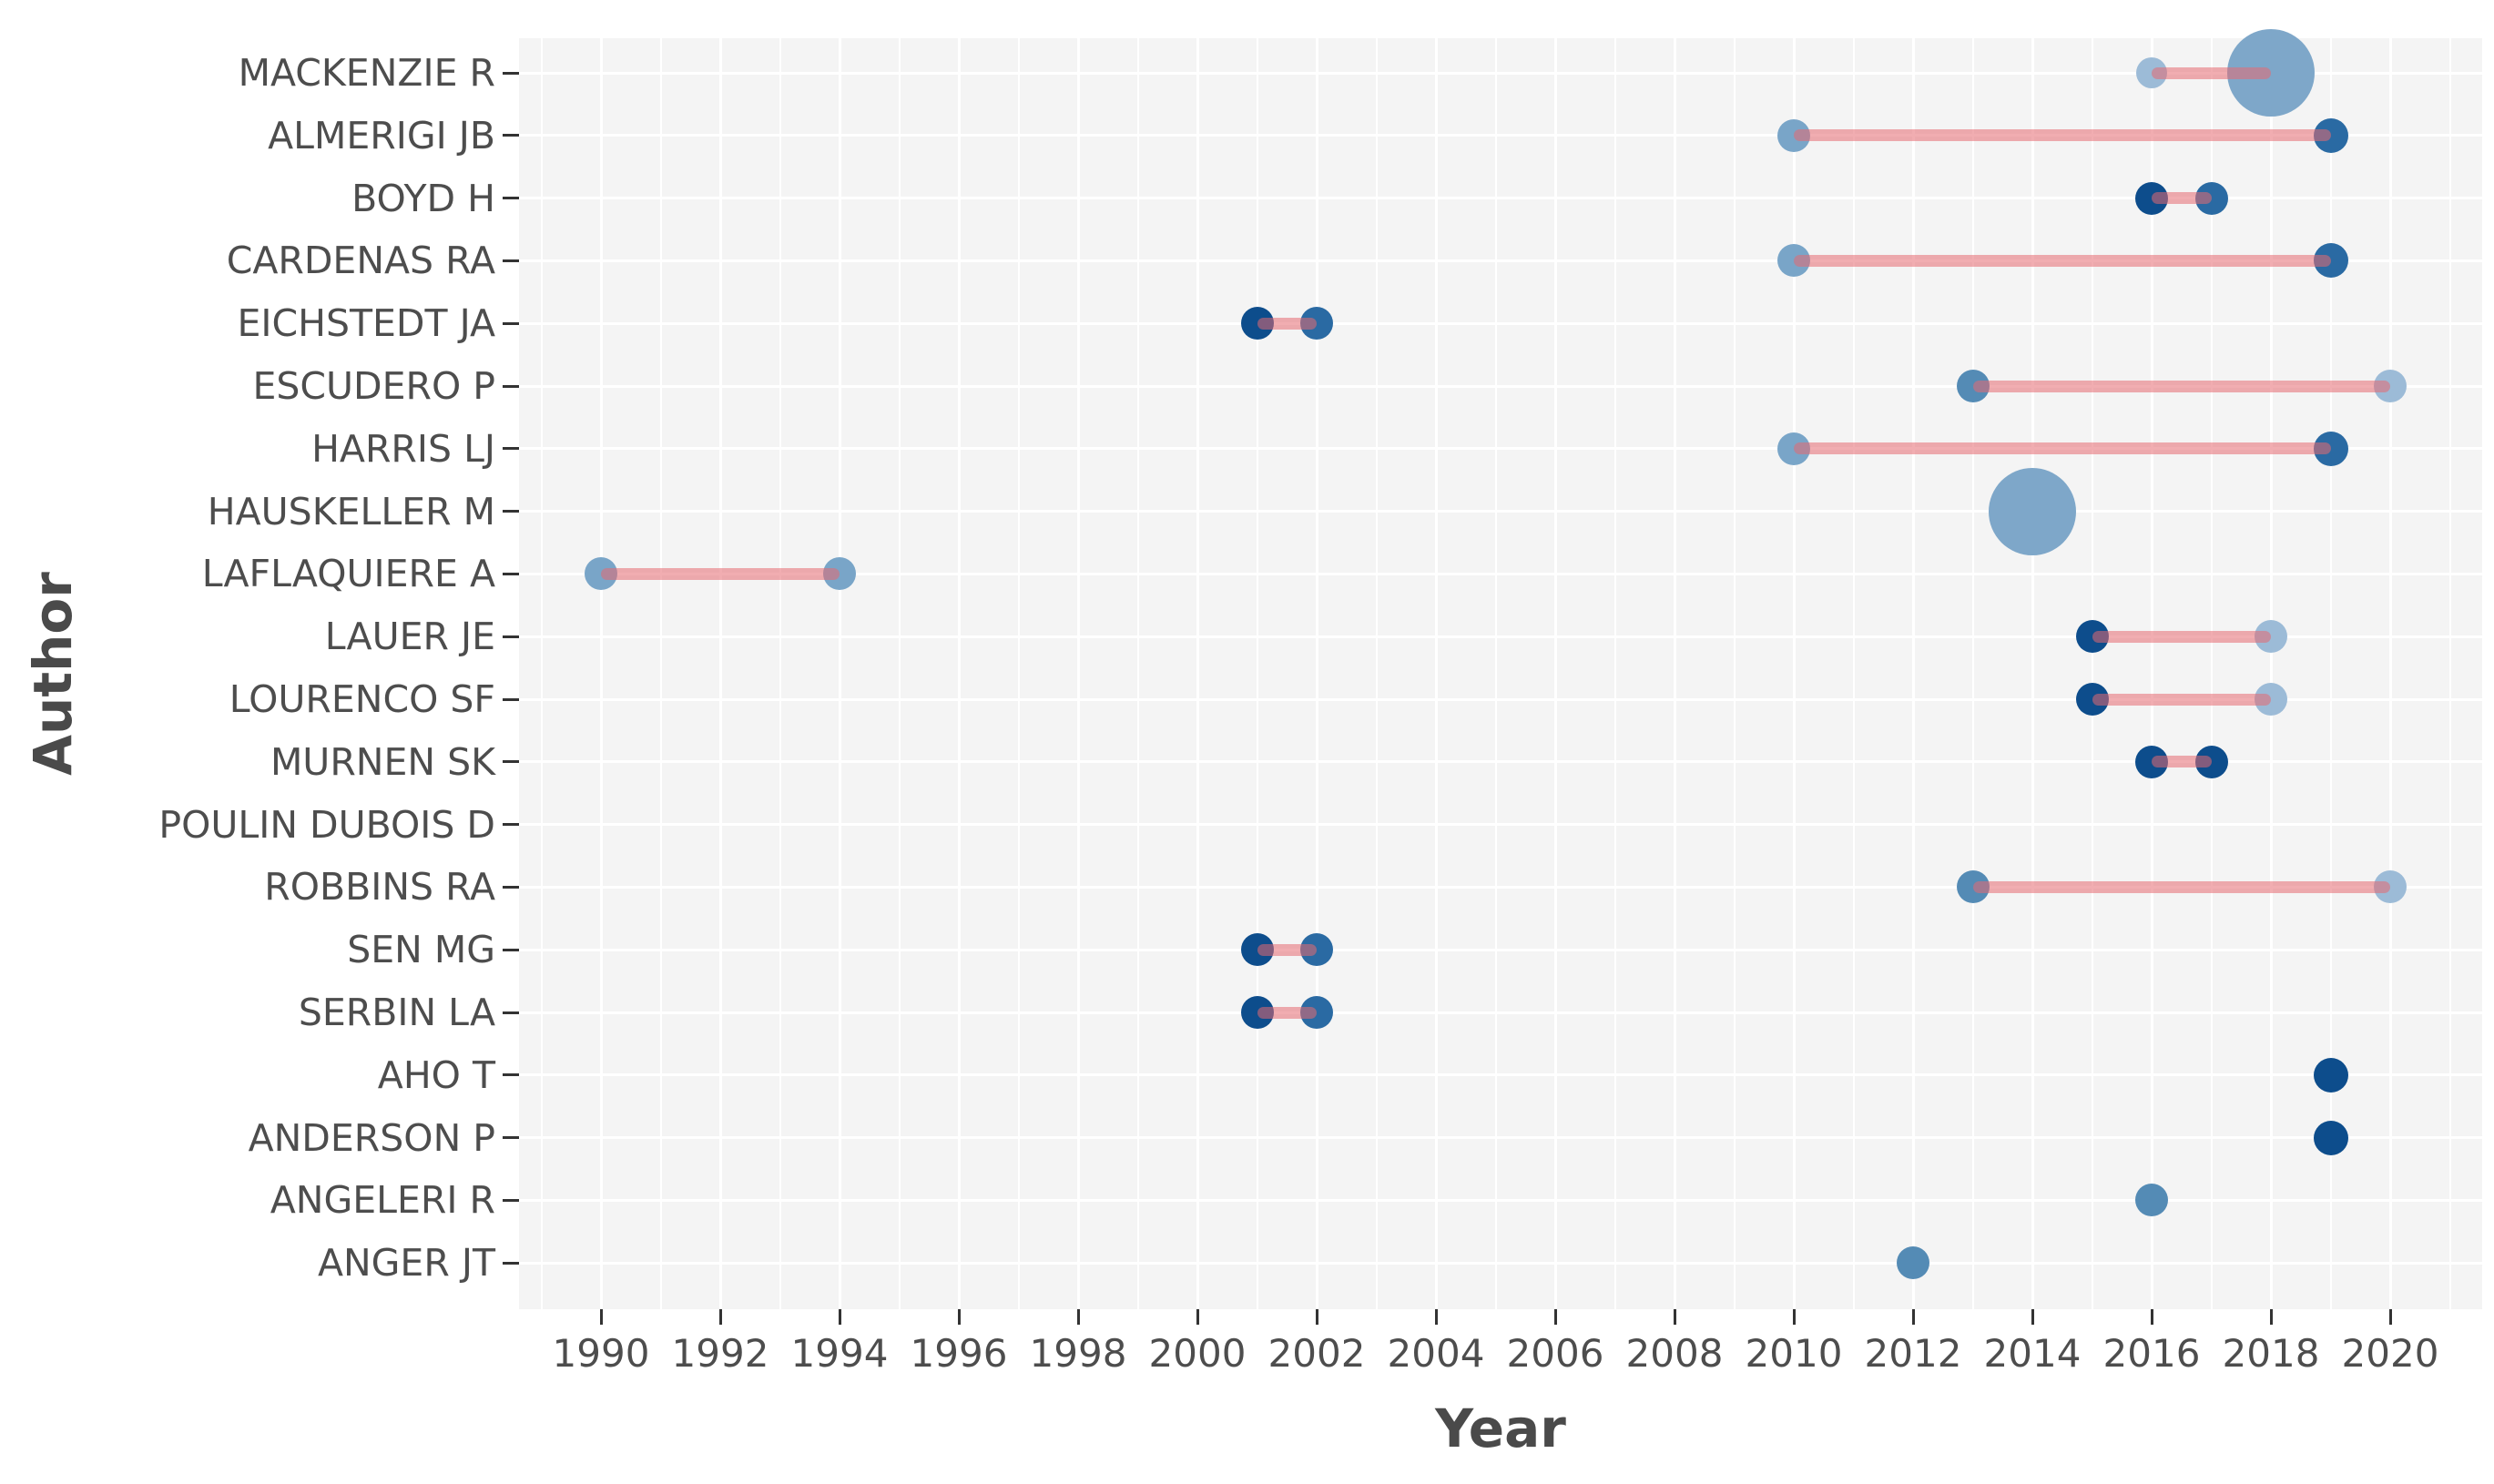 The image size is (2494, 1484). I want to click on y-axis-label: HARRIS LJ, so click(403, 448).